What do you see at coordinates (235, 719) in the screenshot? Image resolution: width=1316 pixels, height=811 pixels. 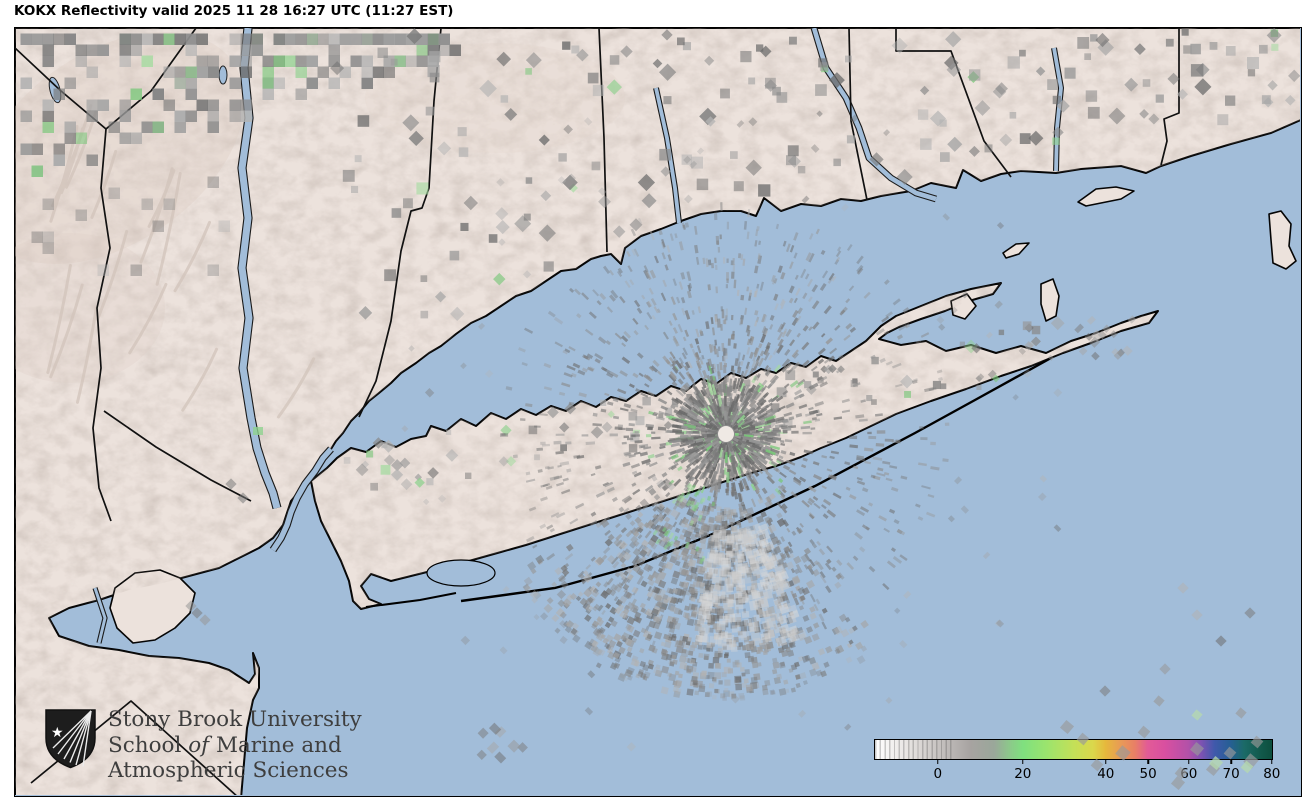 I see `logo-line-1: Stony Brook University` at bounding box center [235, 719].